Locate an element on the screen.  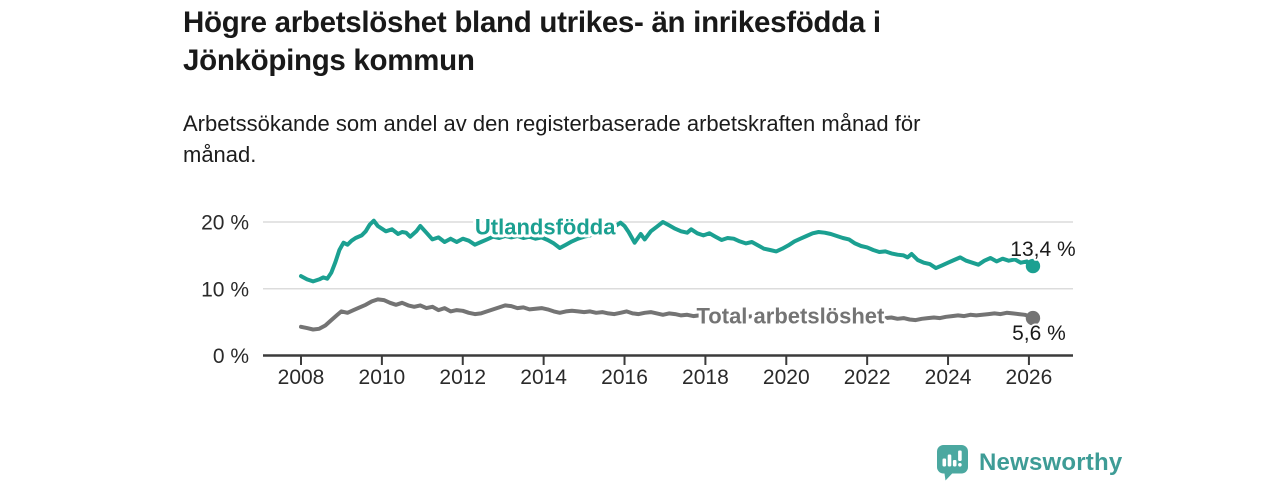
x-axis-tick-label: 2012 is located at coordinates (462, 377).